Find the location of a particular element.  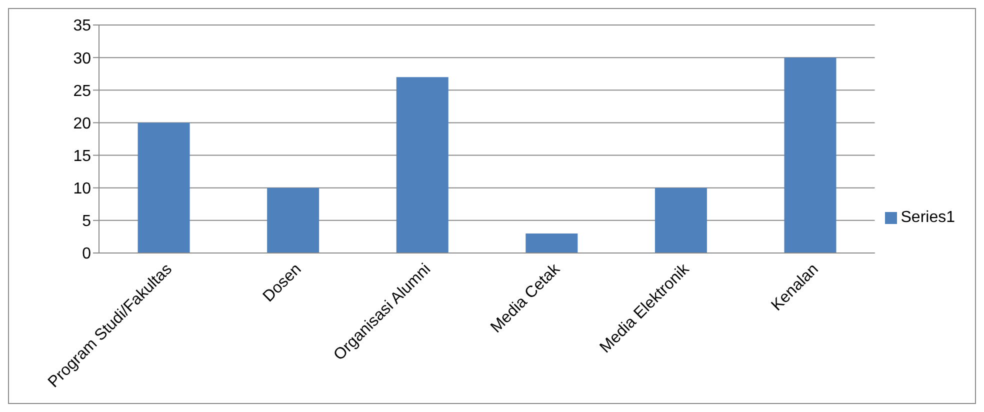

y-tick-label: 10 is located at coordinates (82, 189).